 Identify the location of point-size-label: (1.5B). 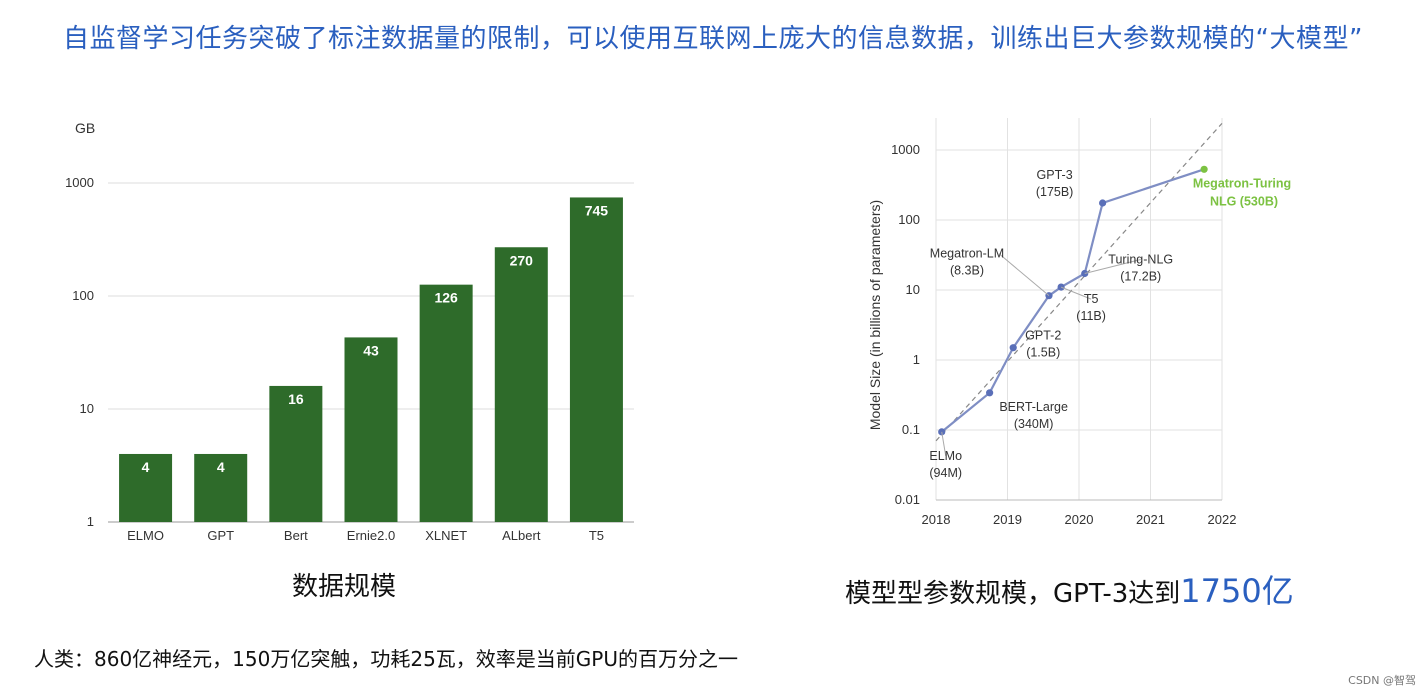
(1043, 353).